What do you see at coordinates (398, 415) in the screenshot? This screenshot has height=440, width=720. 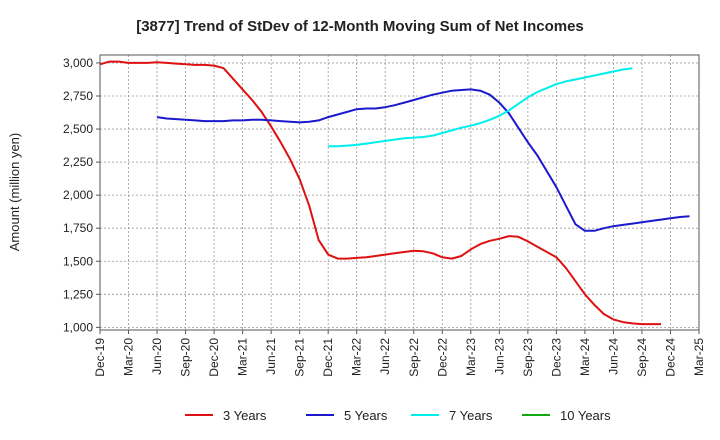 I see `legend: 3 Years 5 Years 7 Years 10 Years` at bounding box center [398, 415].